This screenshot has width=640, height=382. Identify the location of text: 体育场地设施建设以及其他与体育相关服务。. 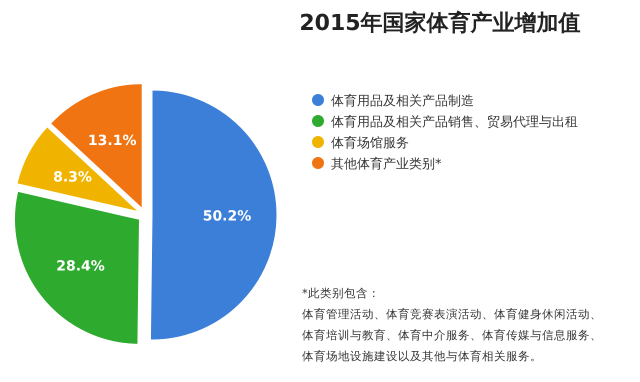
(422, 356).